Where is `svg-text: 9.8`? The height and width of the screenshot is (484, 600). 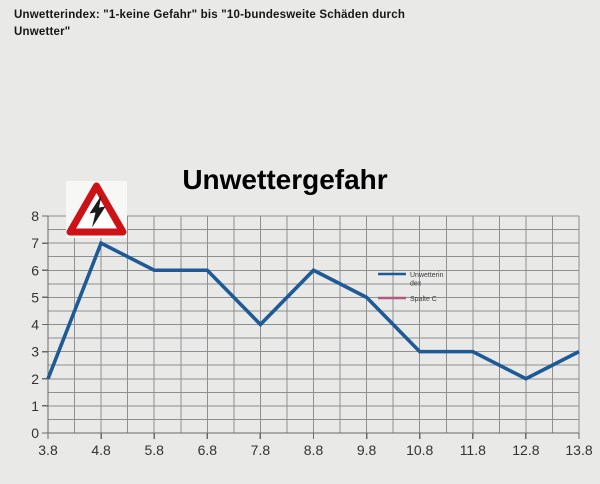 svg-text: 9.8 is located at coordinates (367, 450).